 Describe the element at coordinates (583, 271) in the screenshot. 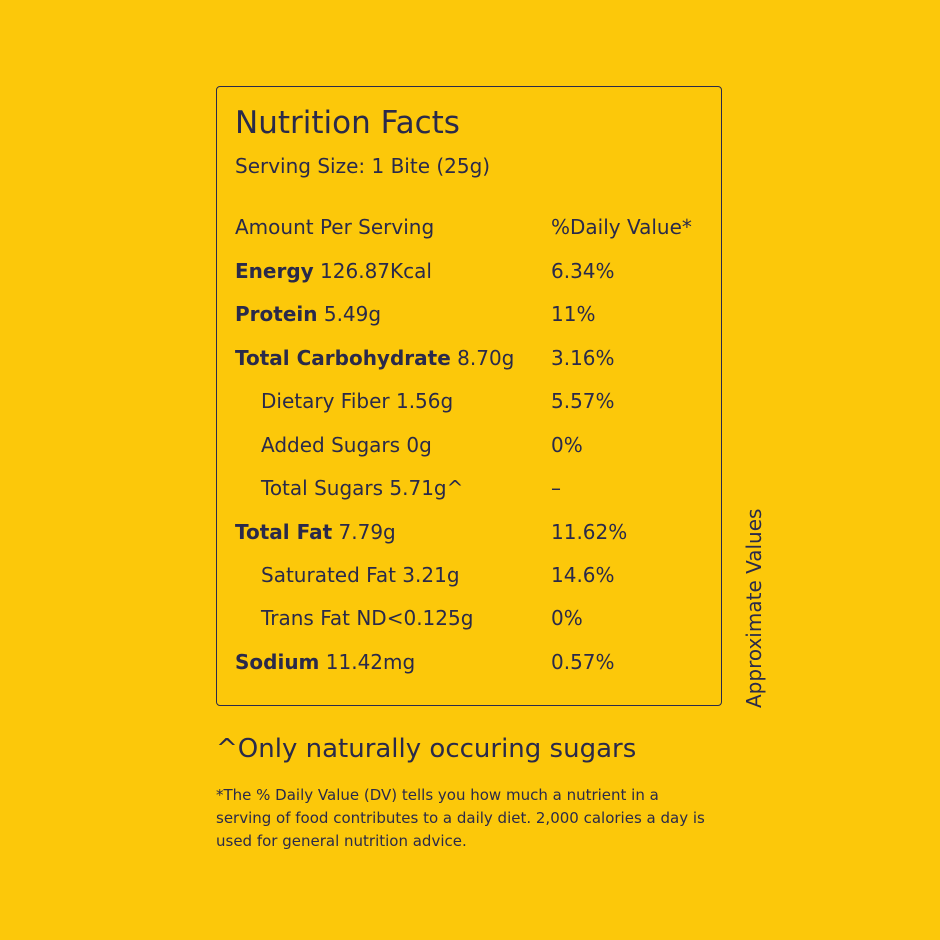

I see `nutrient-dv: 6.34%` at that location.